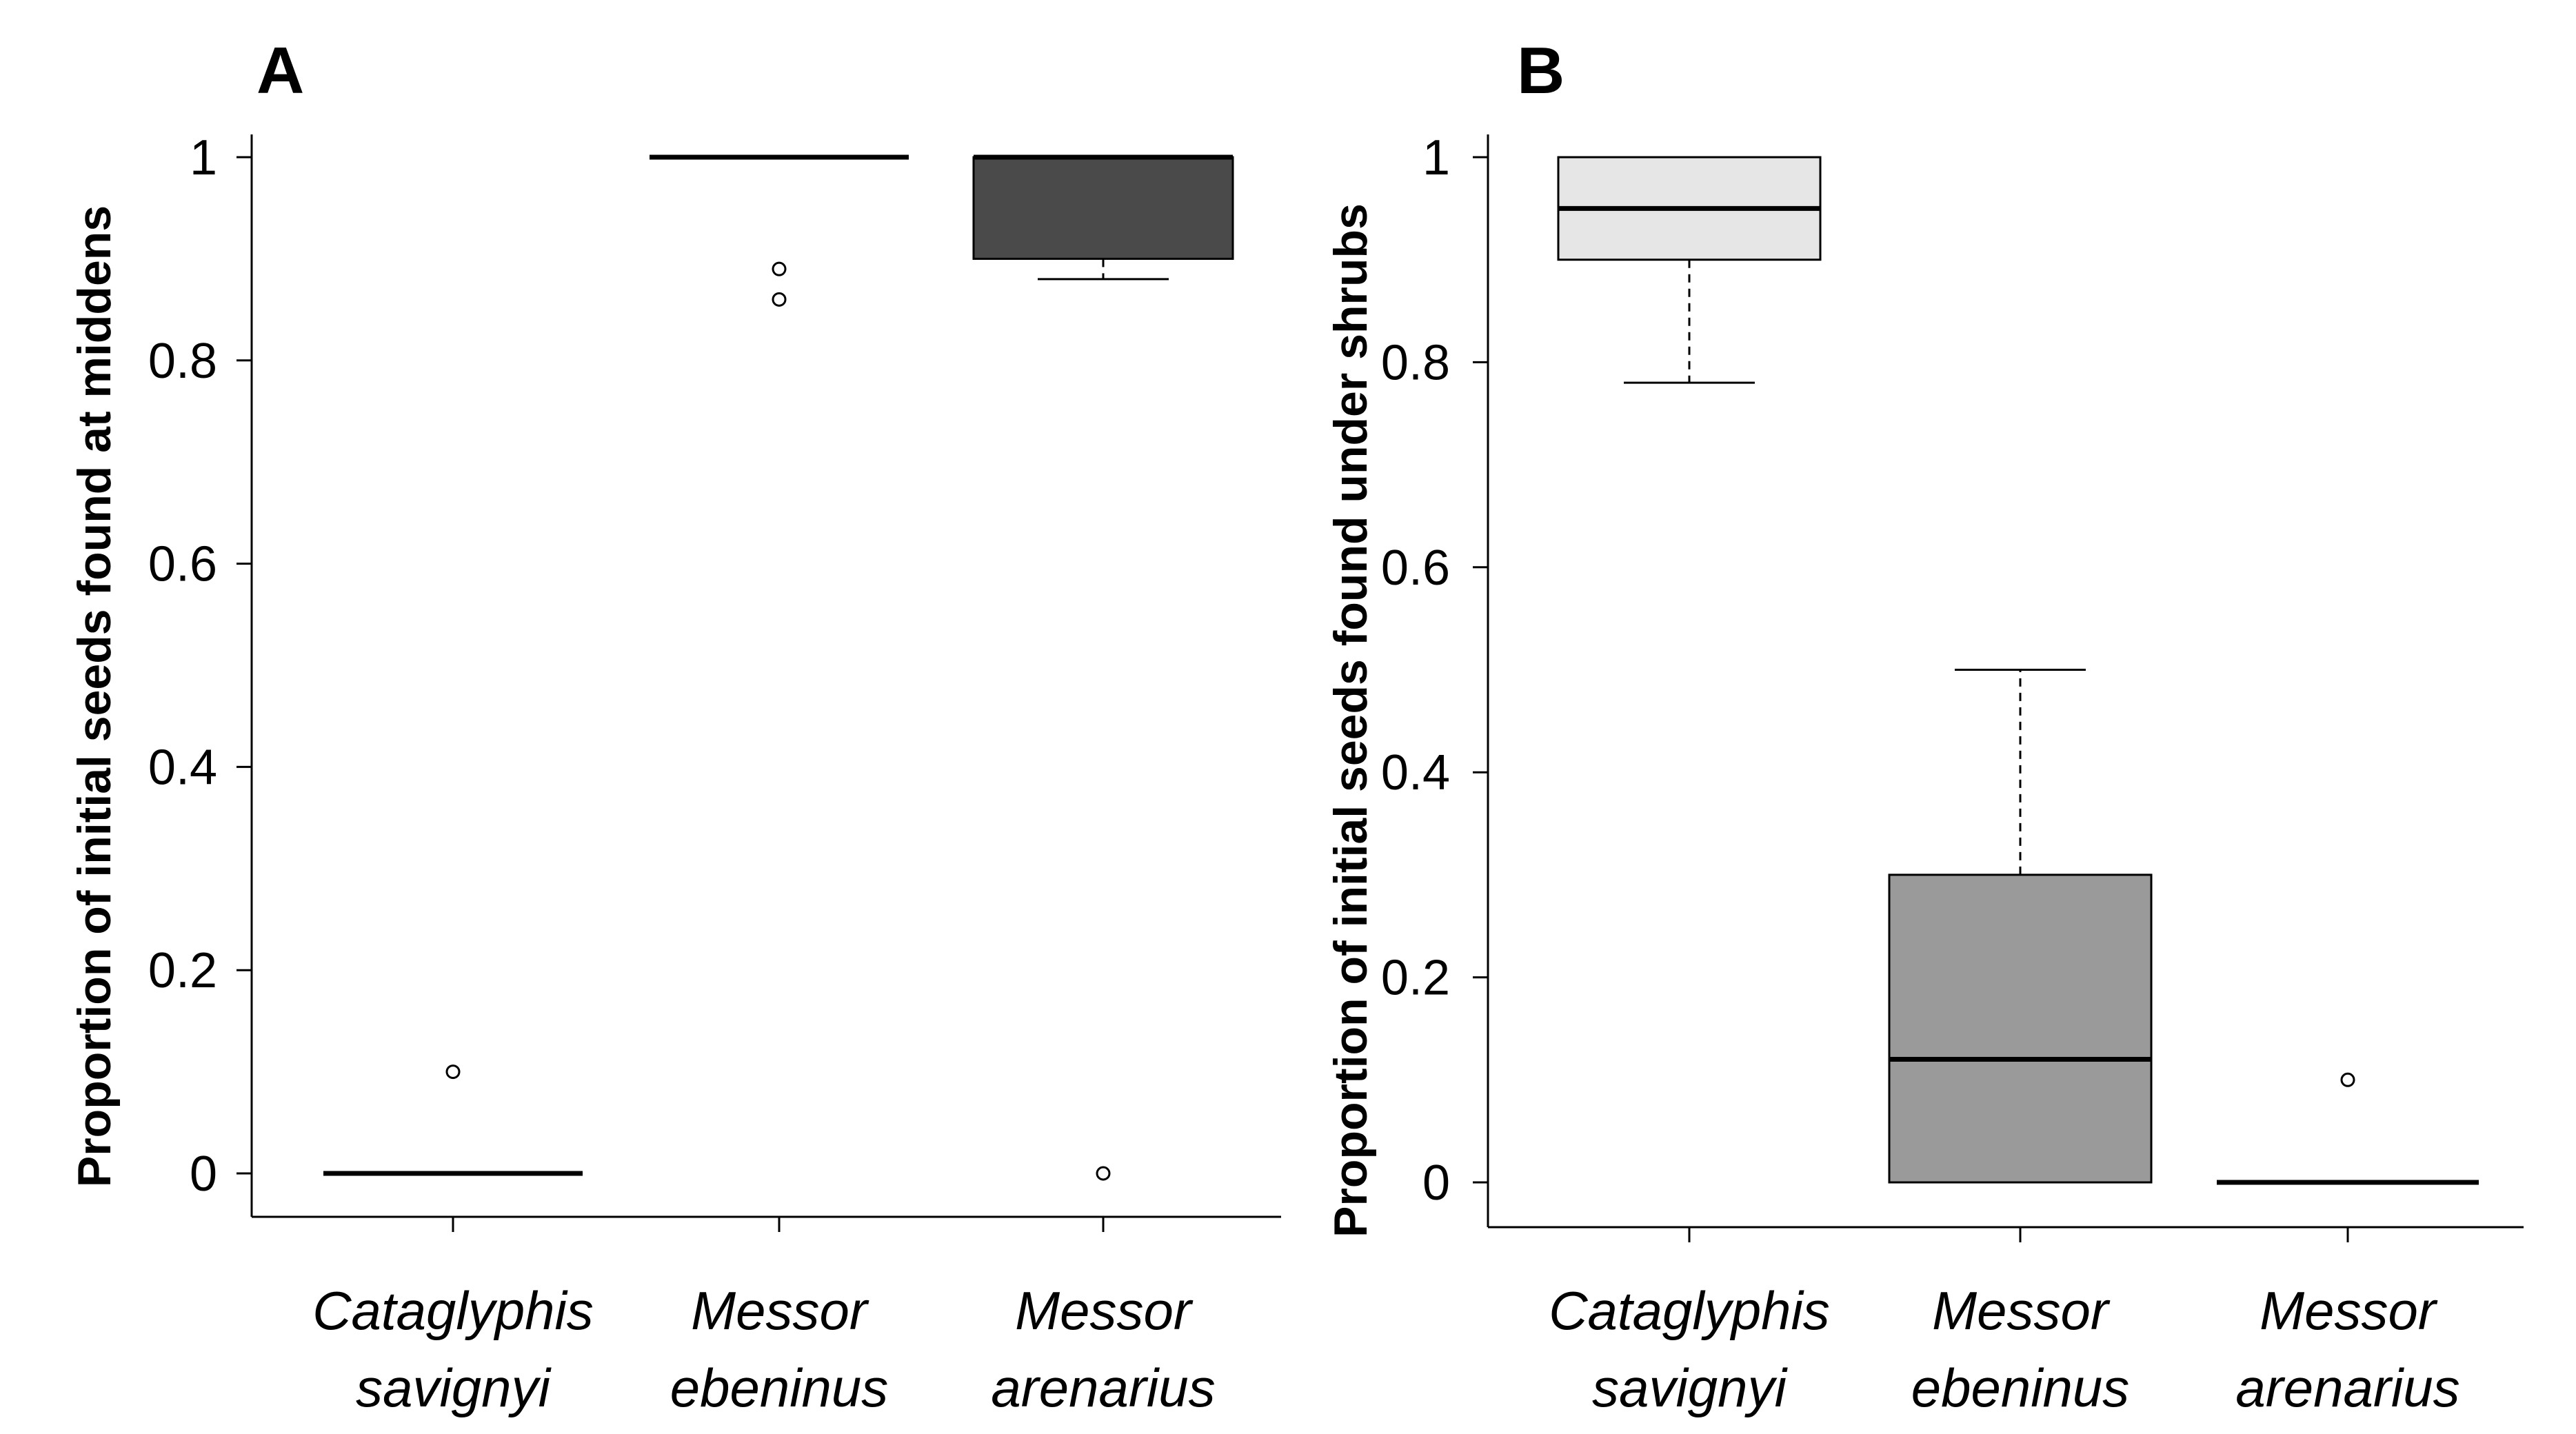  Describe the element at coordinates (1436, 157) in the screenshot. I see `panel-b-y-tick-label: 1` at that location.